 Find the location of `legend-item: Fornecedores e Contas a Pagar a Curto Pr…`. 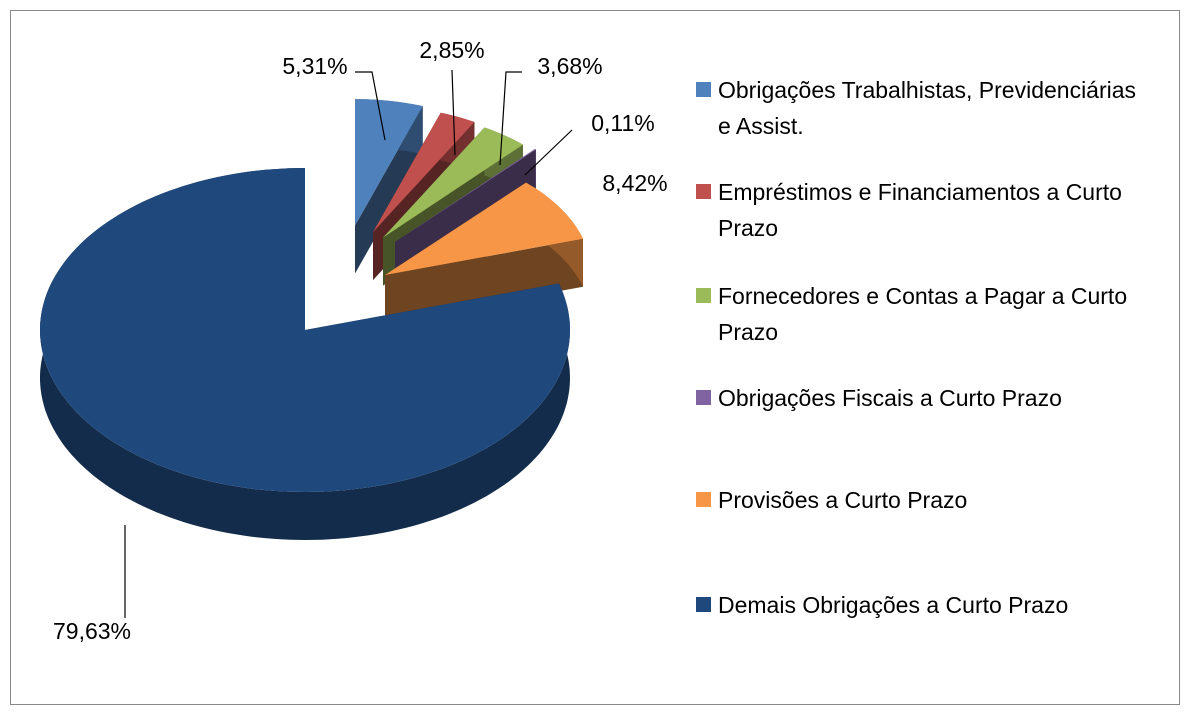

legend-item: Fornecedores e Contas a Pagar a Curto Pr… is located at coordinates (921, 314).